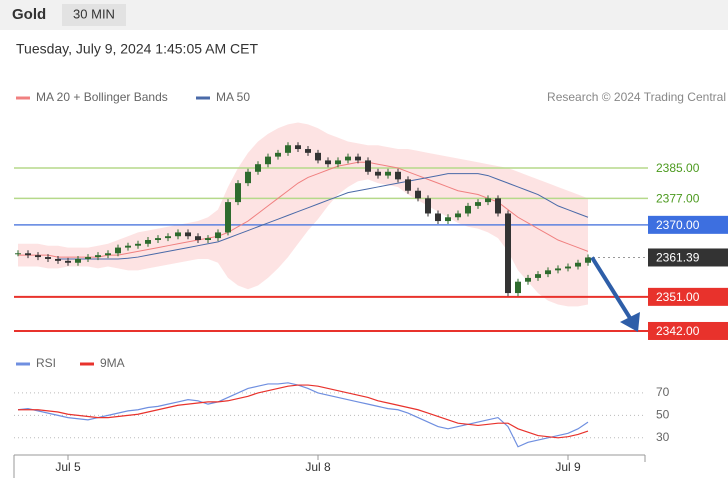  Describe the element at coordinates (102, 97) in the screenshot. I see `legend-label: MA 20 + Bollinger Bands` at that location.